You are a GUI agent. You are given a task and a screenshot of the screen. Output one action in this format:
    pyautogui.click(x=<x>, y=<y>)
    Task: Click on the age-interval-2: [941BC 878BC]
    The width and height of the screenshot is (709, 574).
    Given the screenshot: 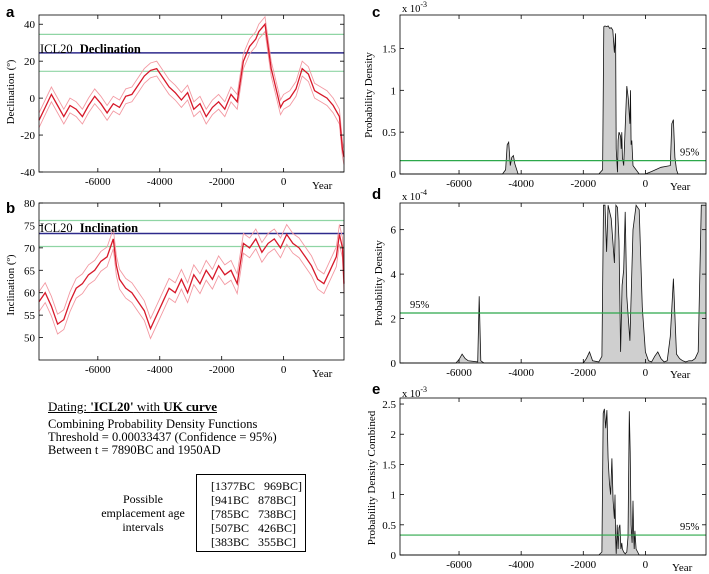 What is the action you would take?
    pyautogui.click(x=254, y=500)
    